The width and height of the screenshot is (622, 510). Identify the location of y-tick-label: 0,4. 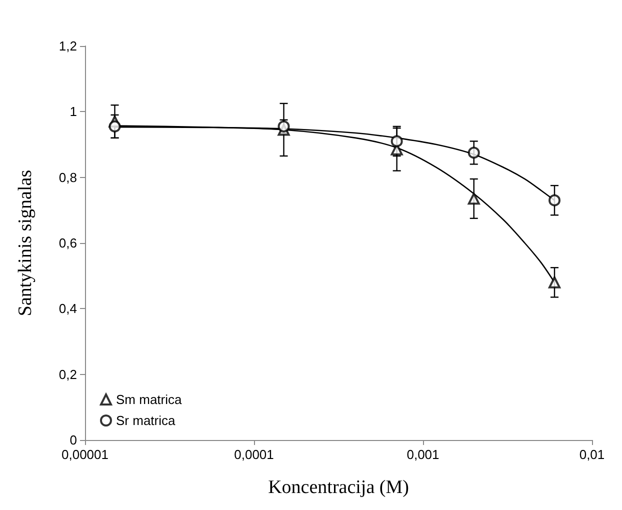
(67, 308).